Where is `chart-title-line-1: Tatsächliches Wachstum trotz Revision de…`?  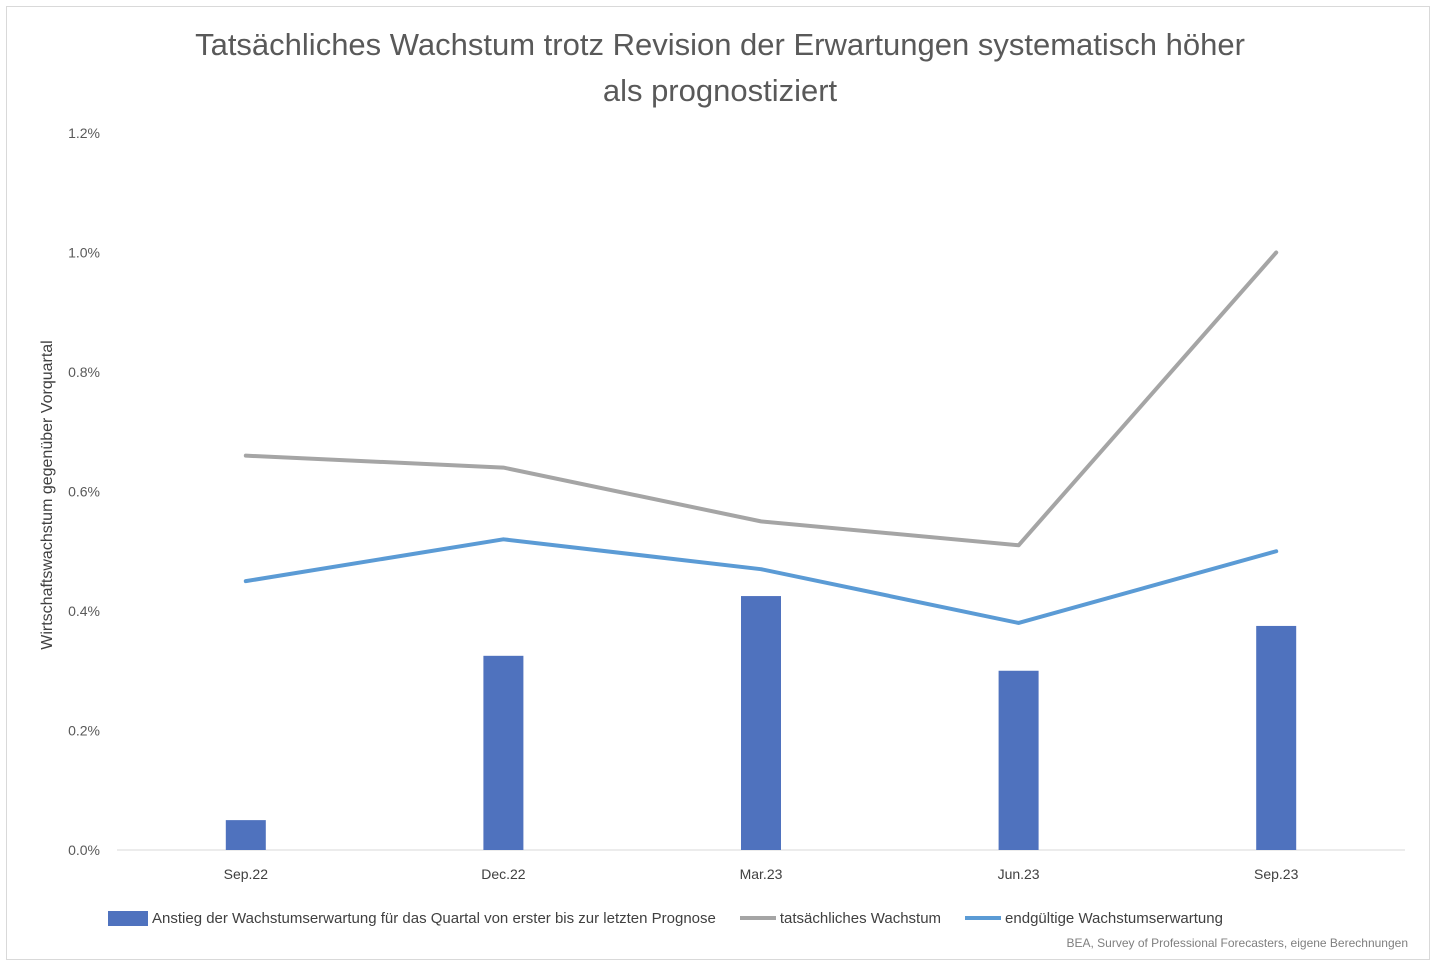
chart-title-line-1: Tatsächliches Wachstum trotz Revision de… is located at coordinates (720, 44).